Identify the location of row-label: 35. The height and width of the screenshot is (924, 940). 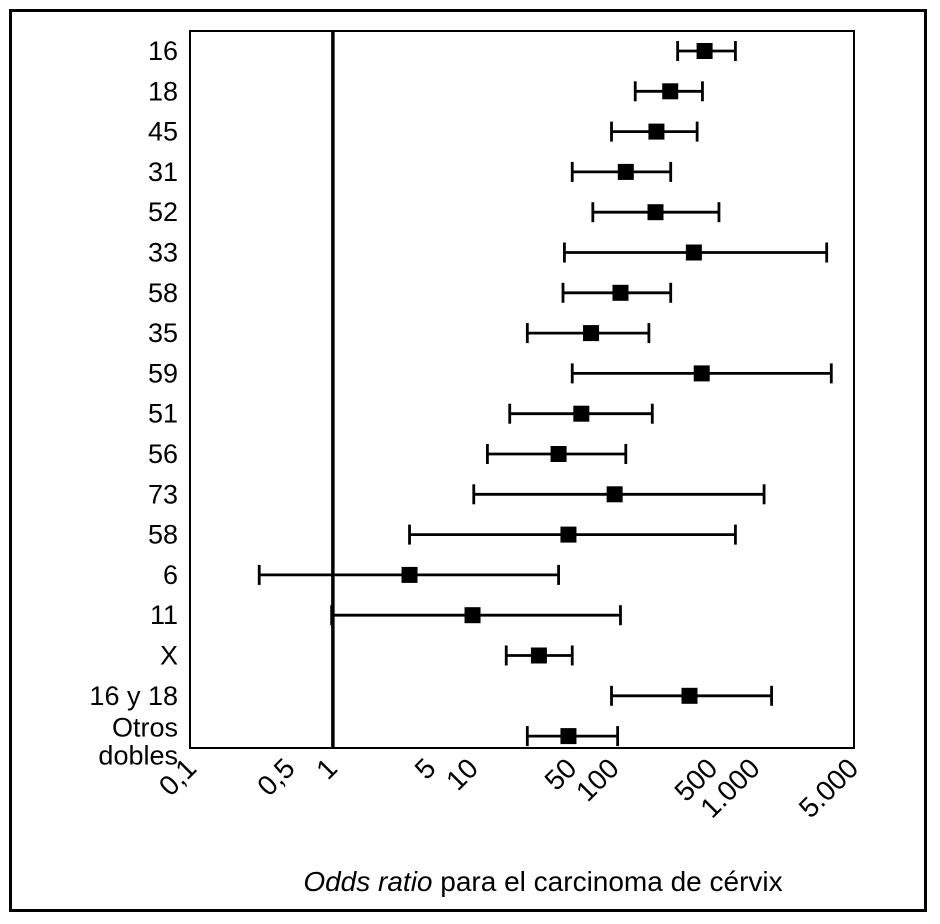
(163, 333).